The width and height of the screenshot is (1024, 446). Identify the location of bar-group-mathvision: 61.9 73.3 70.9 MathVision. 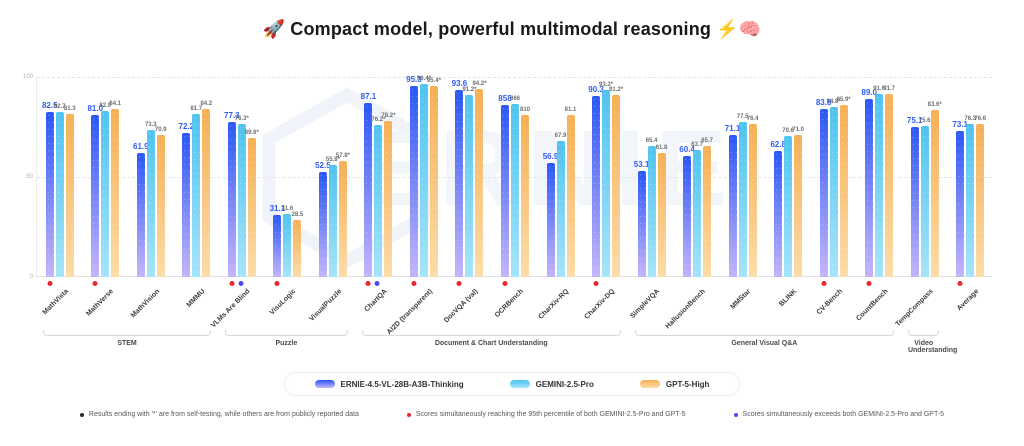
(151, 198).